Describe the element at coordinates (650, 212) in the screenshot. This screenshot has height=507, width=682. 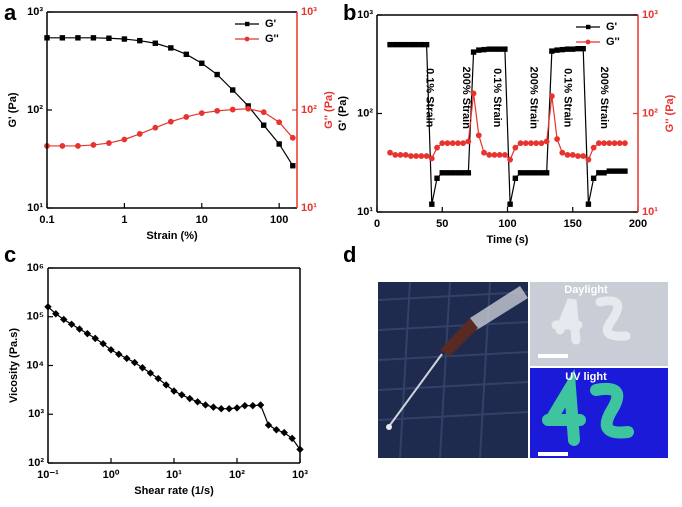
I see `y2-tick-label: 10¹` at that location.